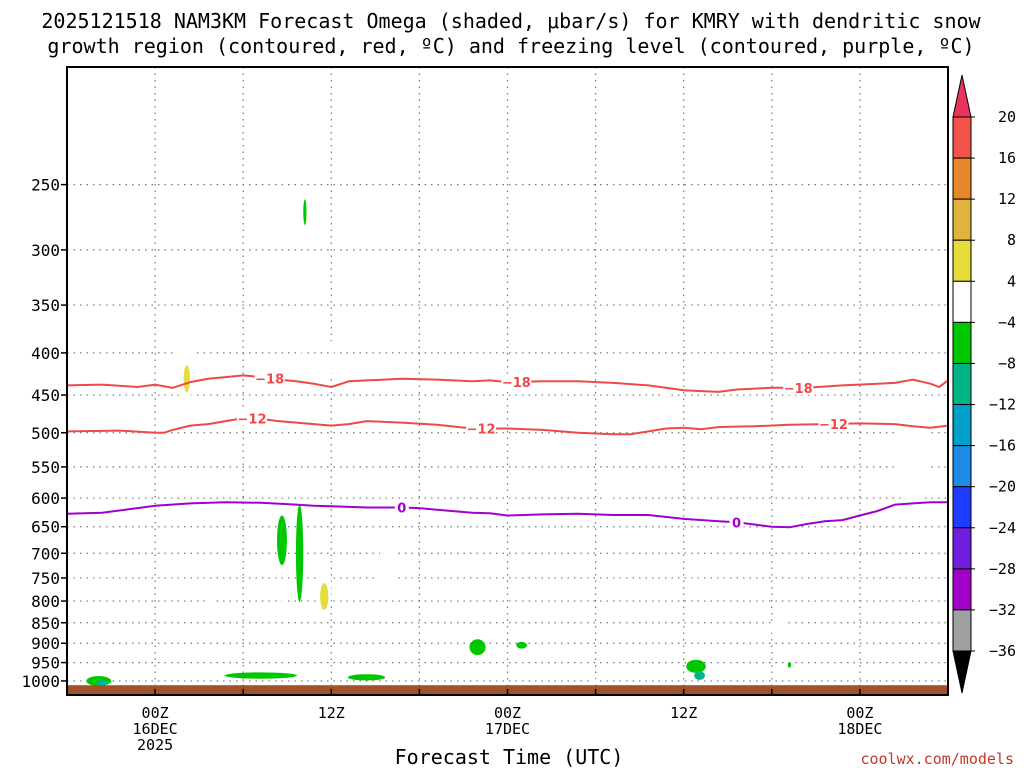 The width and height of the screenshot is (1024, 768). Describe the element at coordinates (1002, 405) in the screenshot. I see `colorbar-label: −12` at that location.